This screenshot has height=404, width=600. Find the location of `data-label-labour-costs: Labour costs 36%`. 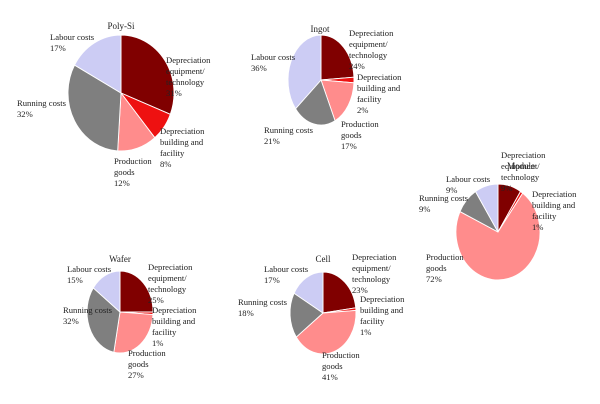

data-label-labour-costs: Labour costs 36% is located at coordinates (273, 62).